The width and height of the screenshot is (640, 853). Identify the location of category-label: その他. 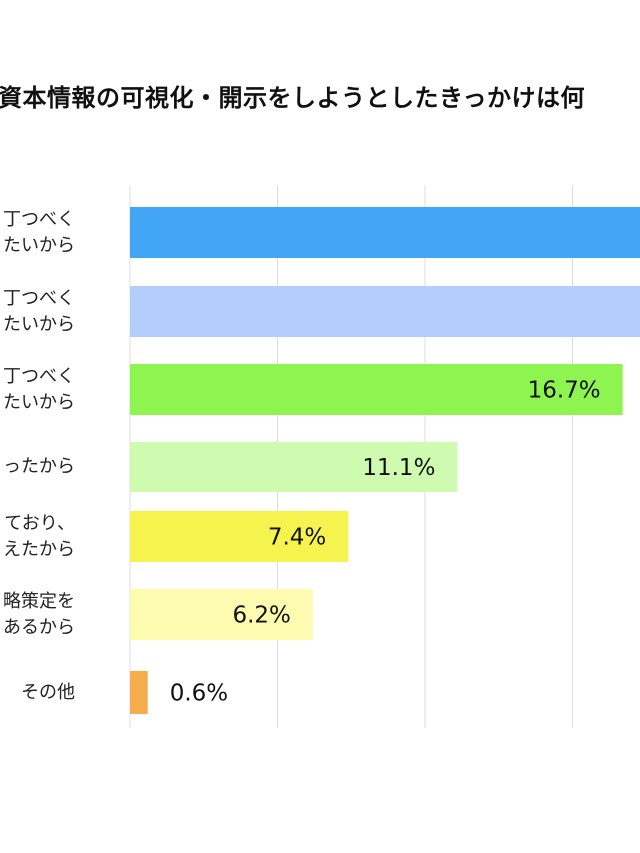
(48, 693).